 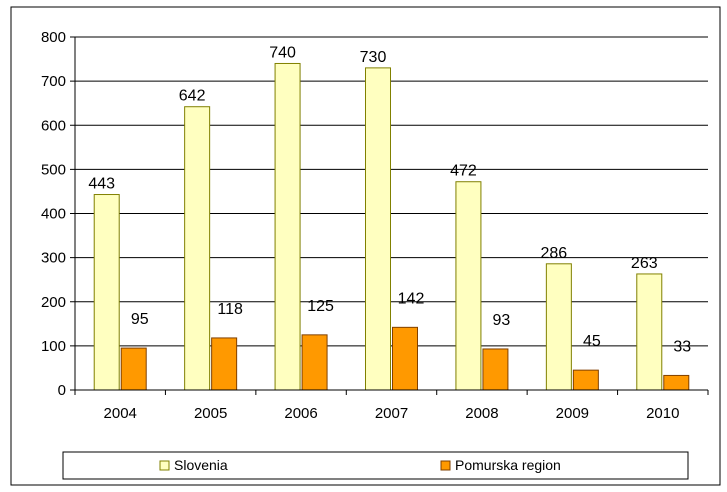 What do you see at coordinates (481, 413) in the screenshot?
I see `x-tick-label: 2008` at bounding box center [481, 413].